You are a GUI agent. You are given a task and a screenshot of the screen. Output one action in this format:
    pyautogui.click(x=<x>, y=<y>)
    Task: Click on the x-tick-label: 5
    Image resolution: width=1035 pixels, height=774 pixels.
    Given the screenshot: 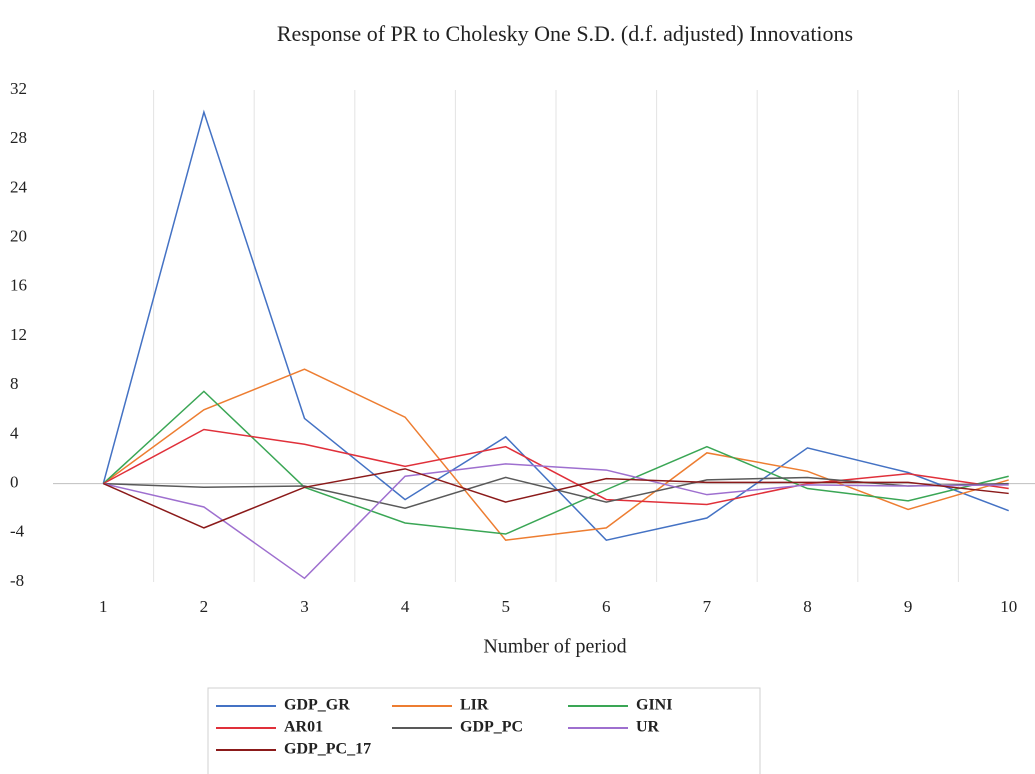 What is the action you would take?
    pyautogui.click(x=505, y=606)
    